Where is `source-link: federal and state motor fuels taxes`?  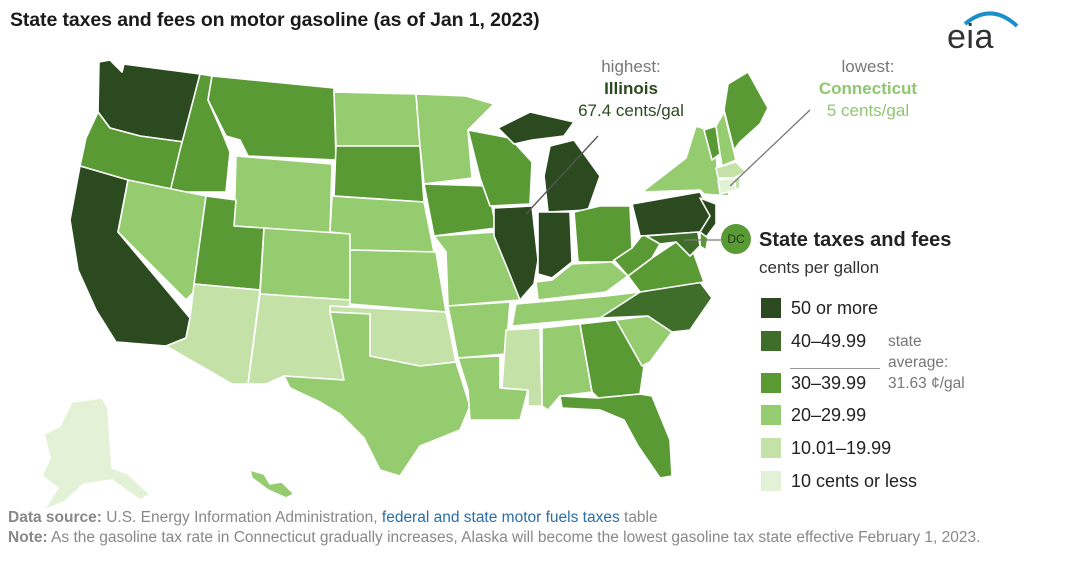 source-link: federal and state motor fuels taxes is located at coordinates (500, 517).